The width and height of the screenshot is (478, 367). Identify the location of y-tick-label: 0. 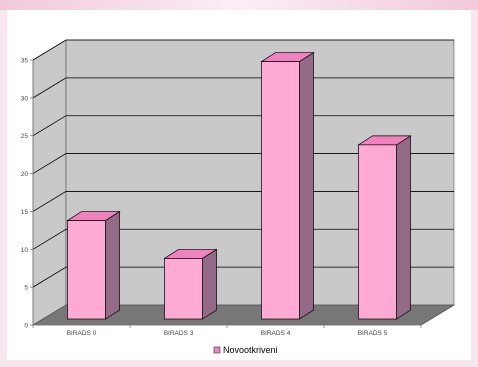
(26, 326).